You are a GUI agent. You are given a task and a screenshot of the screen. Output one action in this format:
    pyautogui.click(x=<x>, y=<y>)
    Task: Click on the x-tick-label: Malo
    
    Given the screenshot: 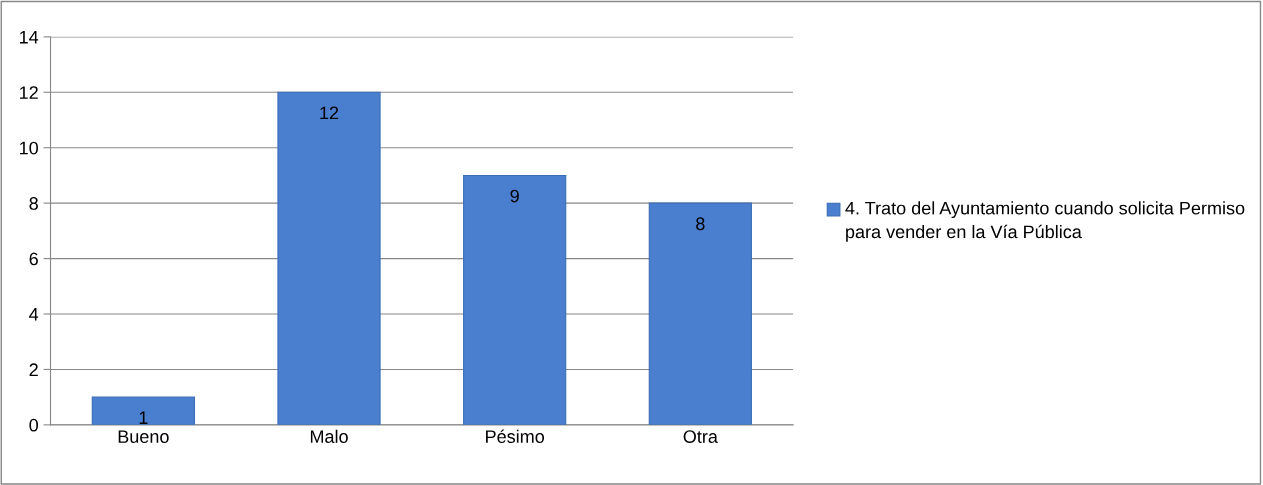 What is the action you would take?
    pyautogui.click(x=329, y=436)
    